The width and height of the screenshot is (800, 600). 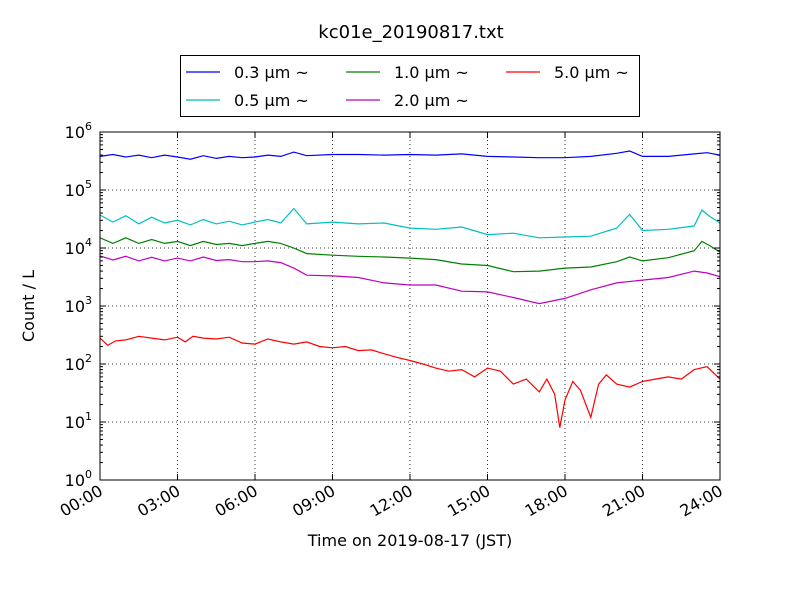 I want to click on y-tick-label: 10¹, so click(x=78, y=421).